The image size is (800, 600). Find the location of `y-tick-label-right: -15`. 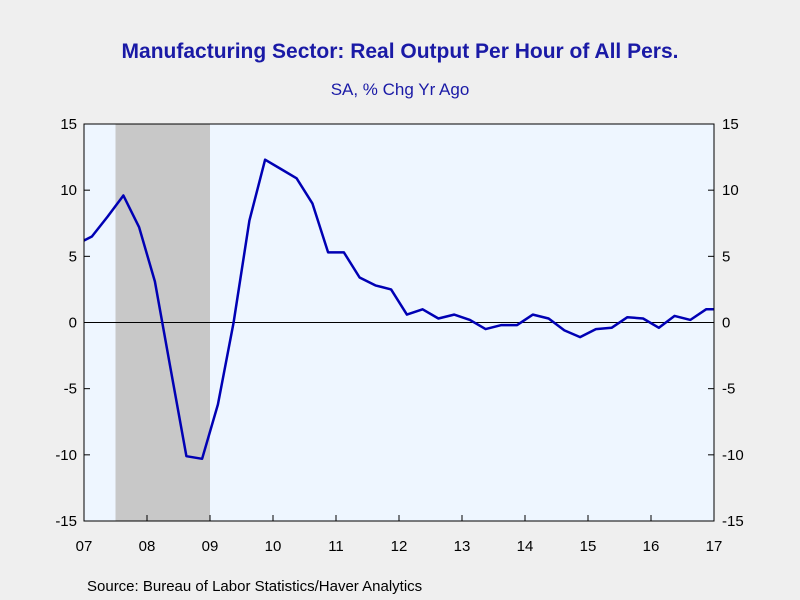

y-tick-label-right: -15 is located at coordinates (733, 521).